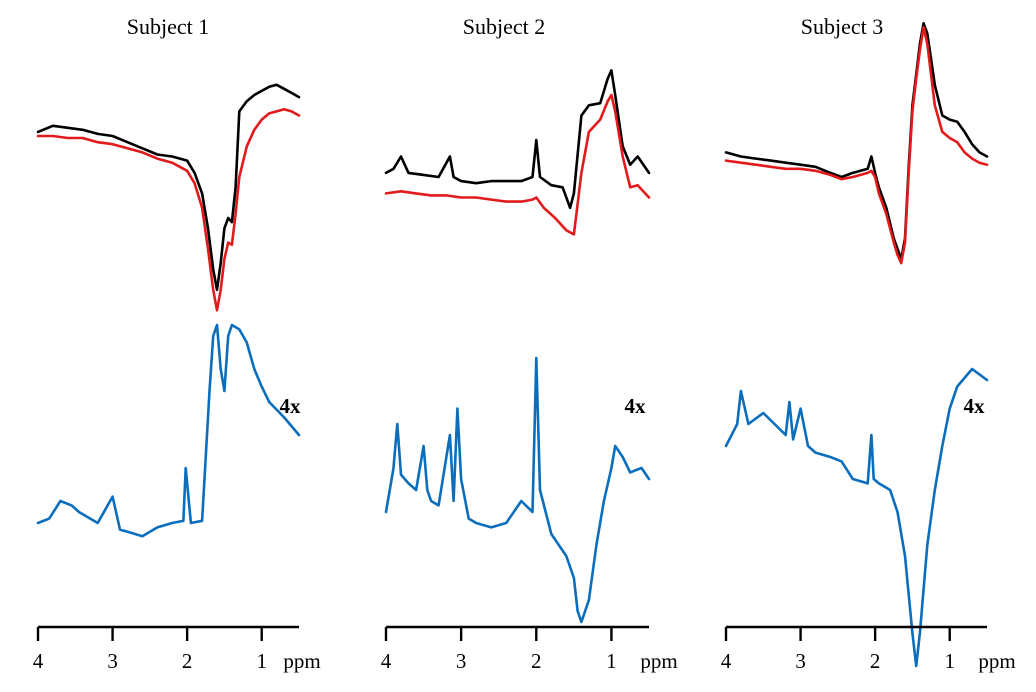 The width and height of the screenshot is (1036, 692). I want to click on panel-title: Subject 3, so click(842, 26).